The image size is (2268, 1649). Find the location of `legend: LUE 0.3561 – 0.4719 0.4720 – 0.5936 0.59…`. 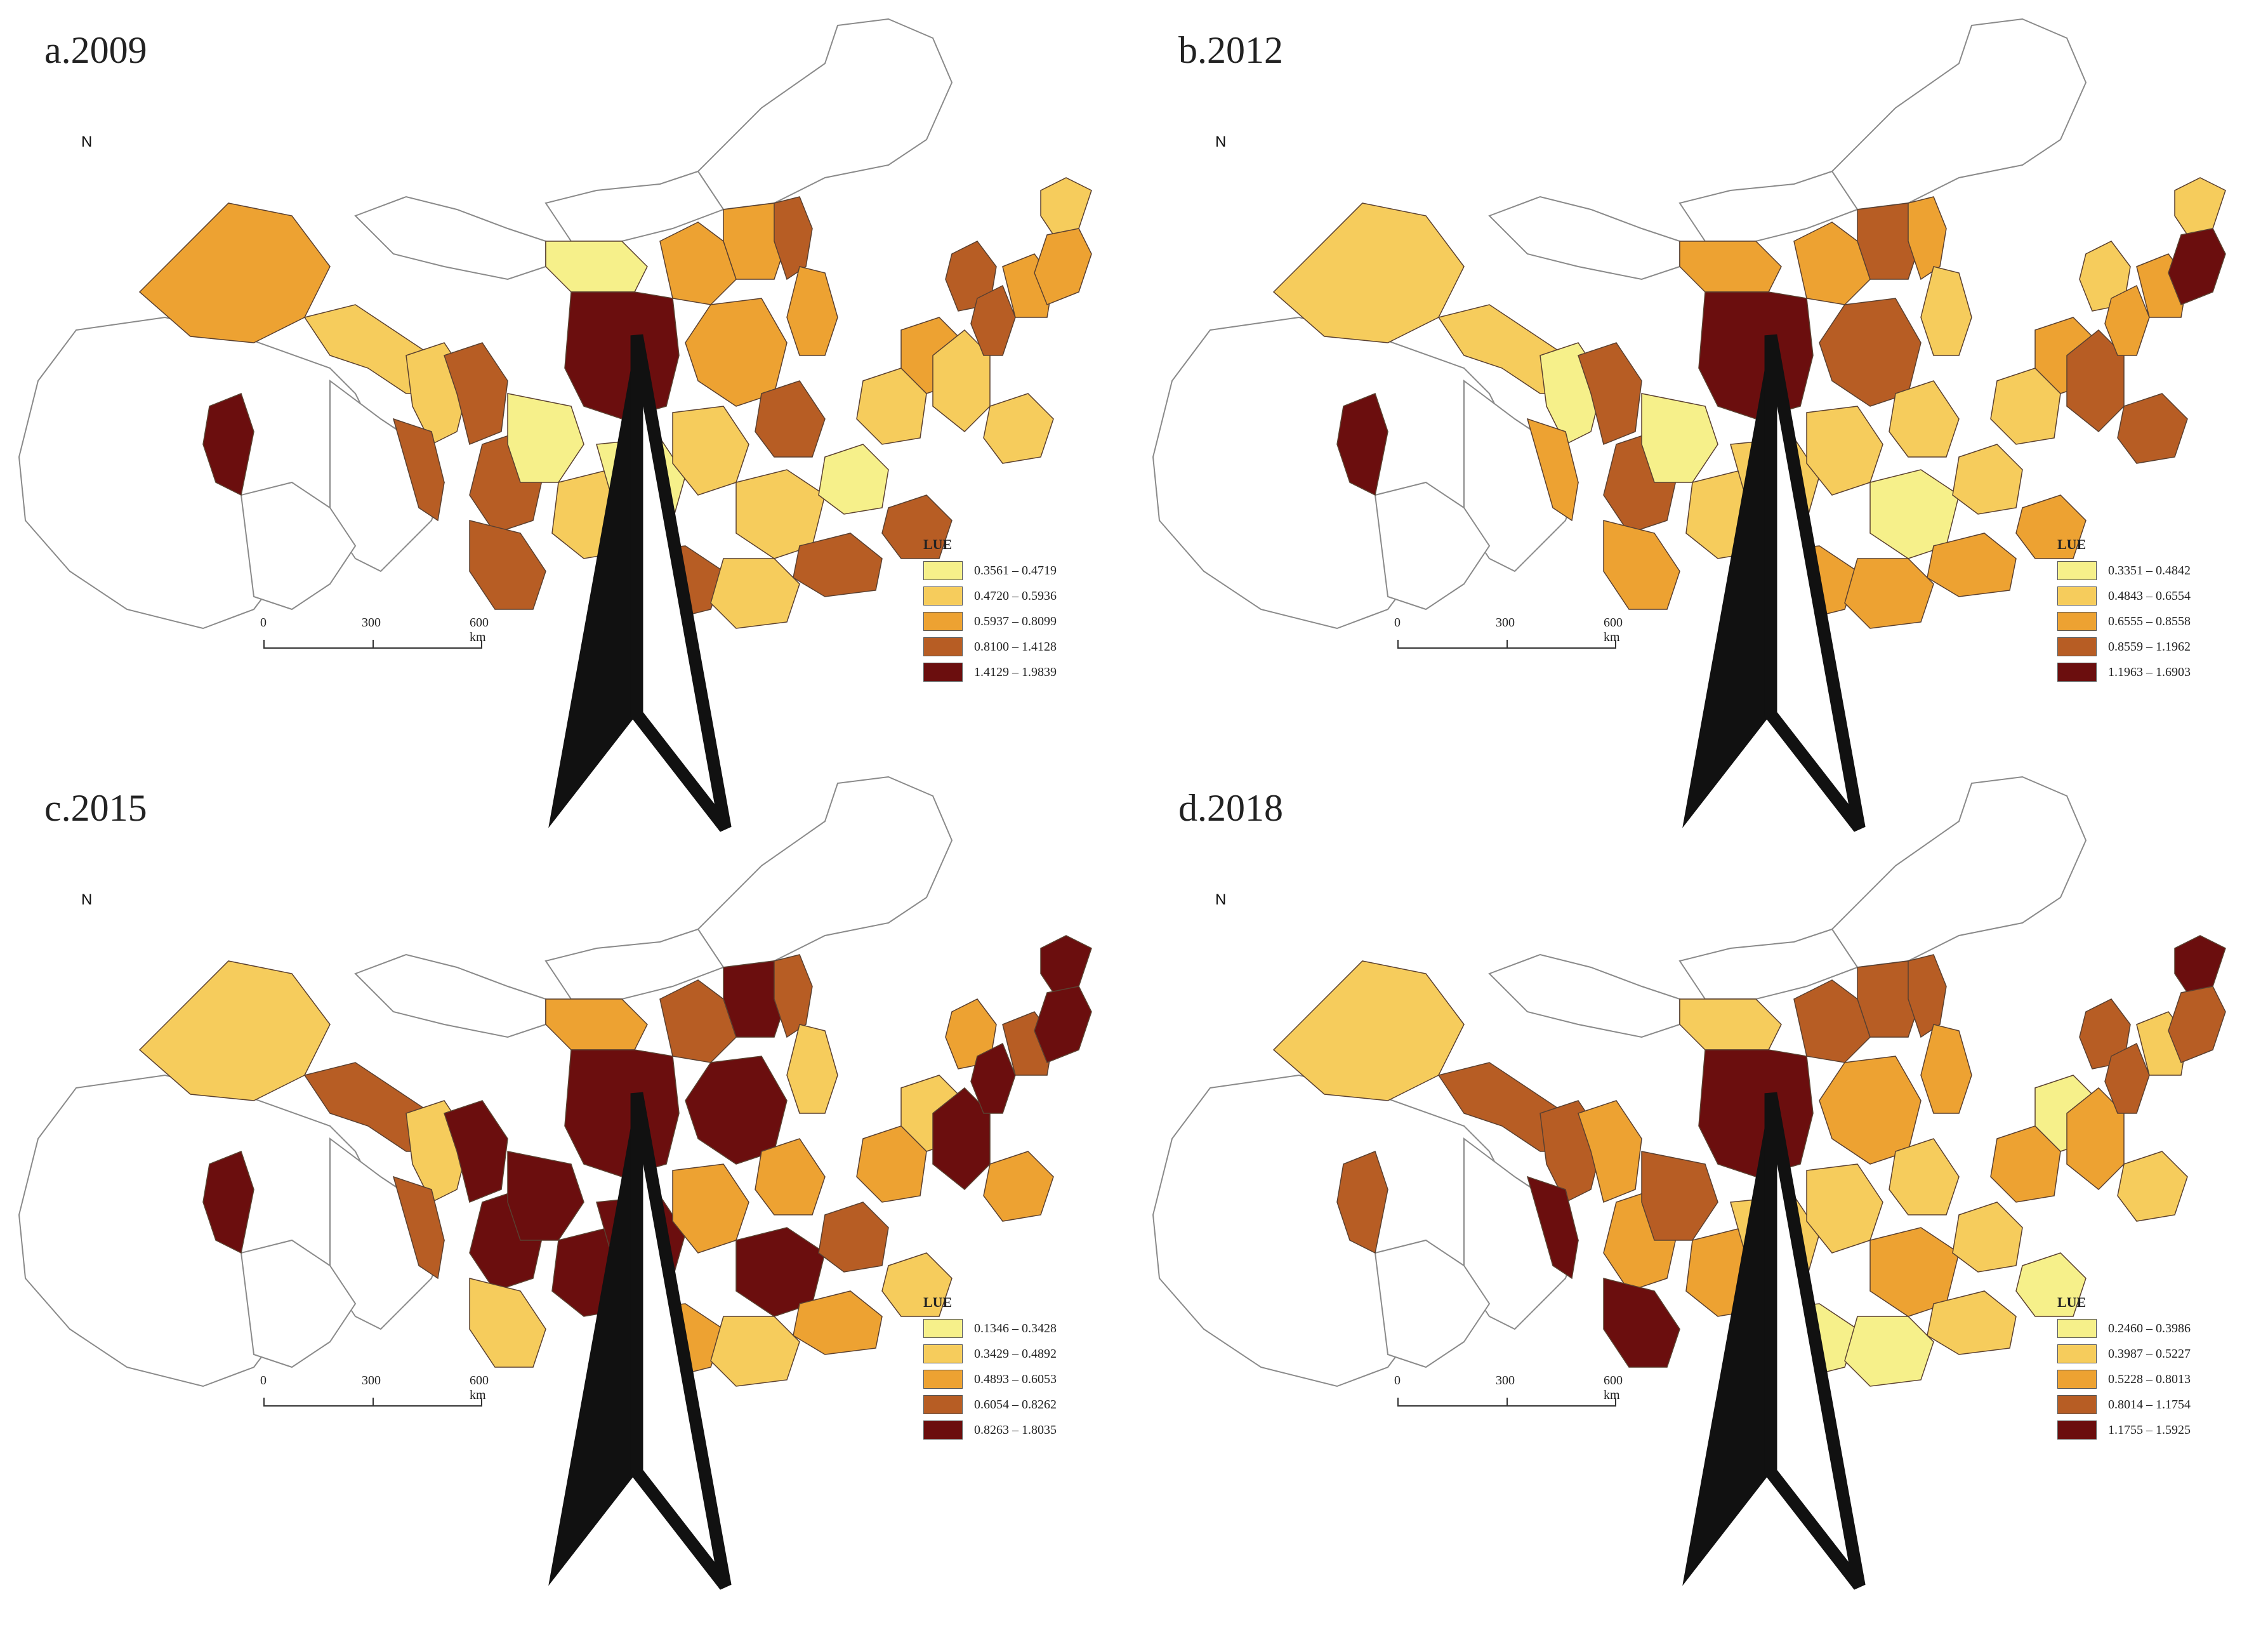

legend: LUE 0.3561 – 0.4719 0.4720 – 0.5936 0.59… is located at coordinates (990, 610).